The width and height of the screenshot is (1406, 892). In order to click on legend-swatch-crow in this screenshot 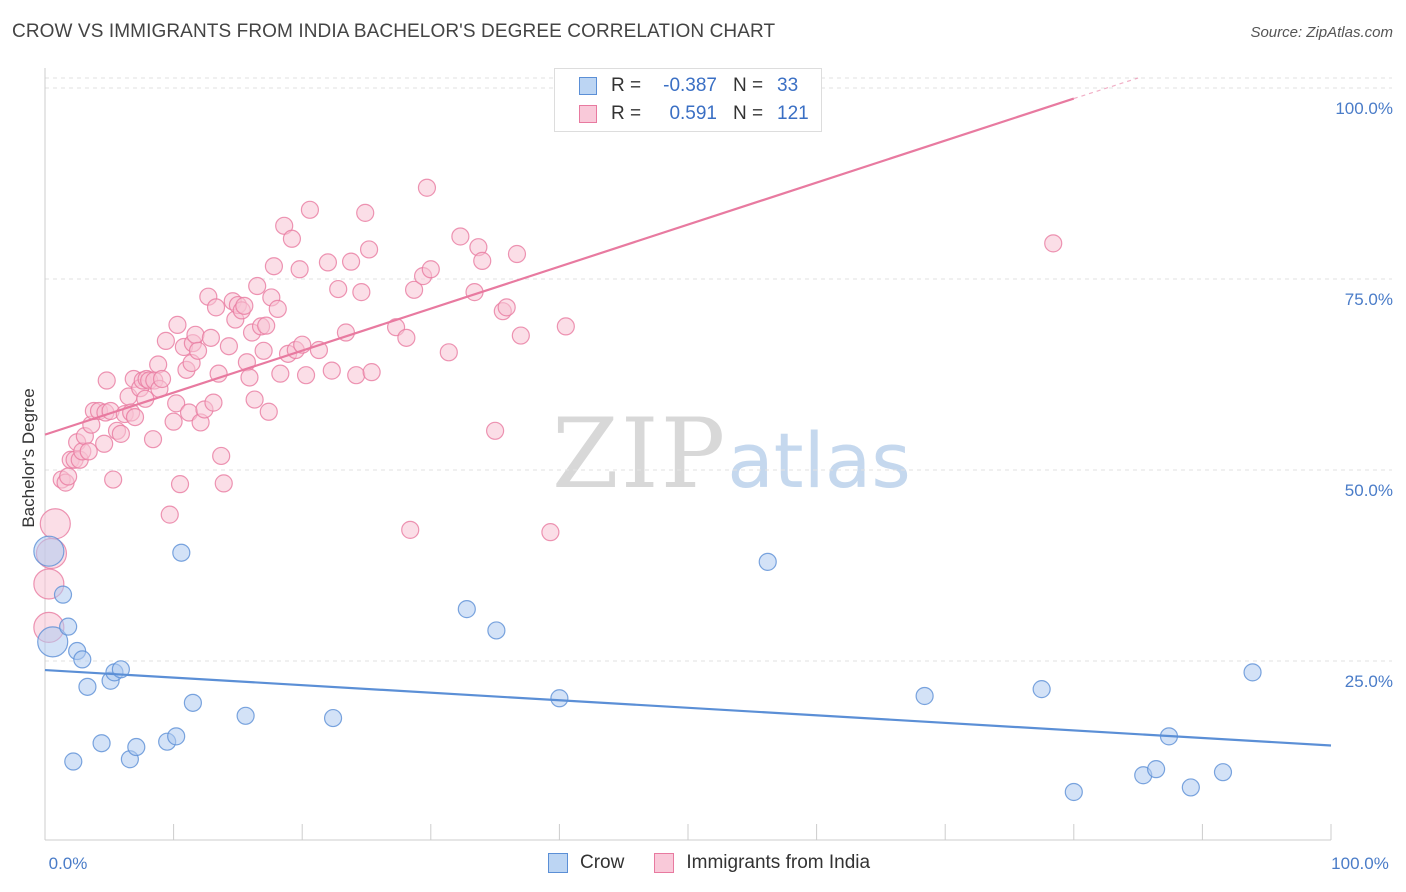, I will do `click(588, 86)`.